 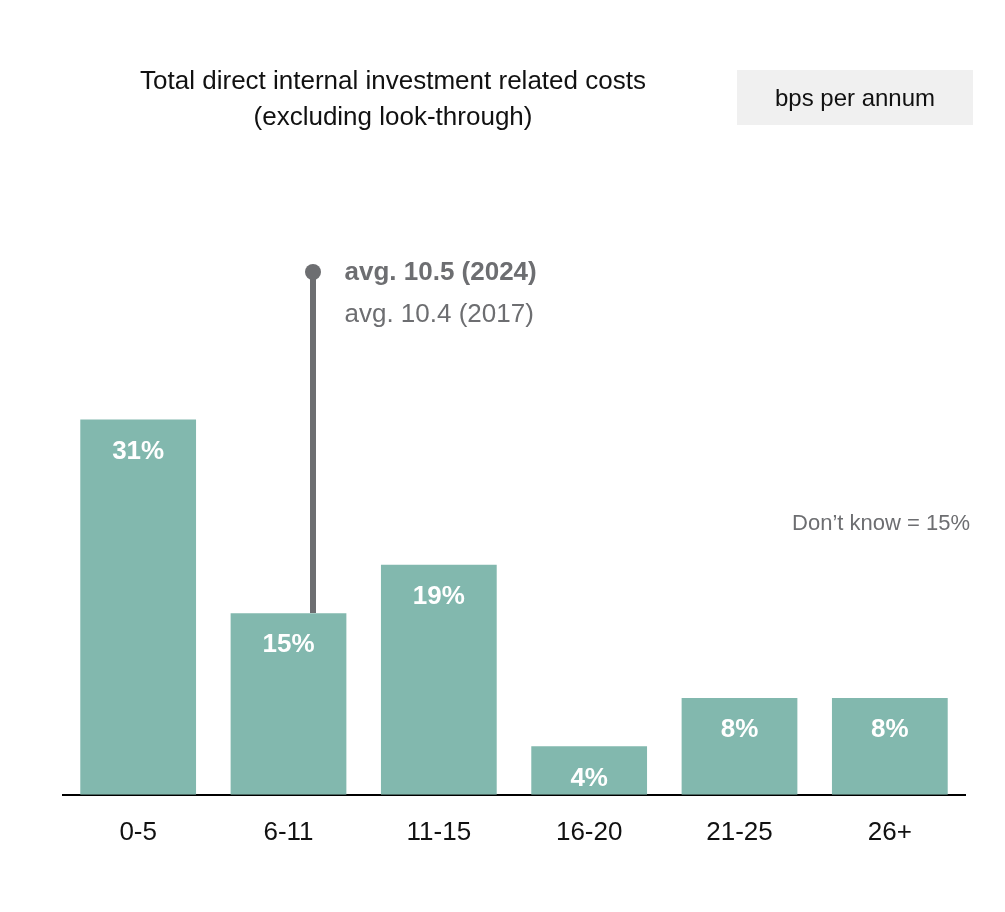 I want to click on data-label: 19%, so click(x=438, y=594).